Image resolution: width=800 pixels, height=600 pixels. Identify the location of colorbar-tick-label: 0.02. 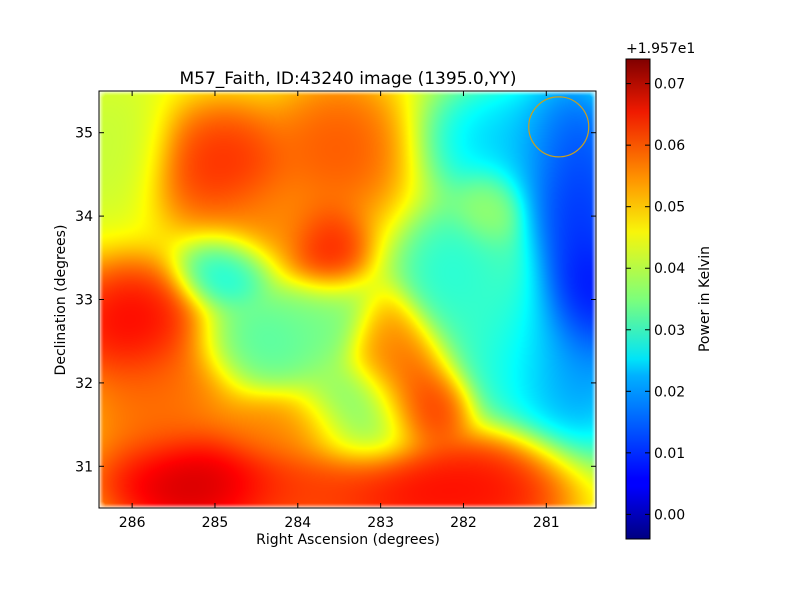
(669, 392).